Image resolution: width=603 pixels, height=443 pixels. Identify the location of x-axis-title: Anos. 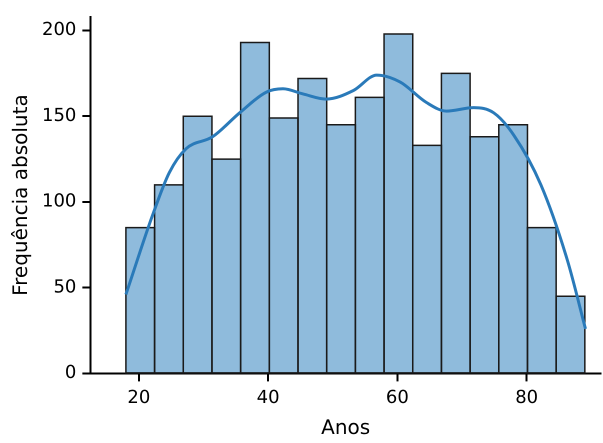
(345, 427).